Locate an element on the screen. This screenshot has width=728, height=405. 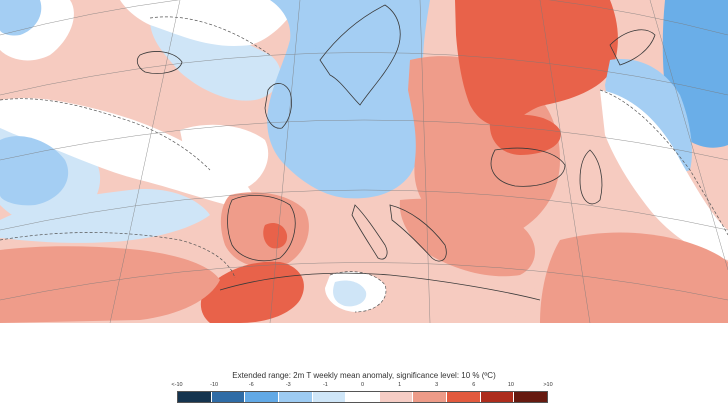
north-neutral-area is located at coordinates (210, 23).